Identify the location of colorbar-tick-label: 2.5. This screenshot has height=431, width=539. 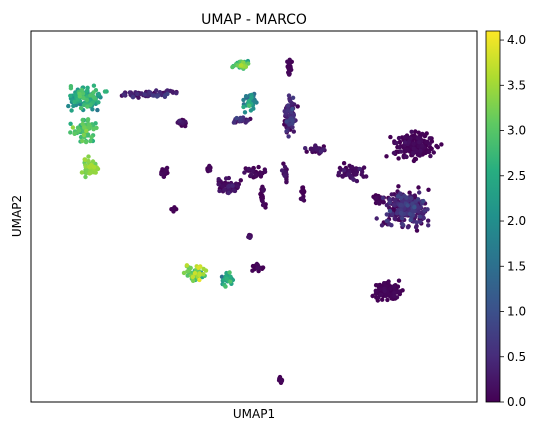
(516, 176).